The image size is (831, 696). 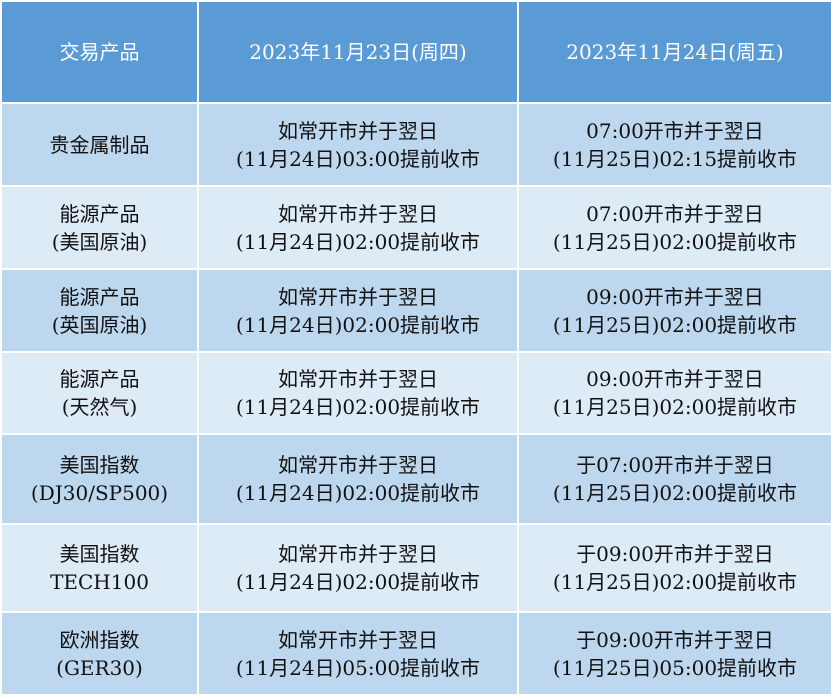 I want to click on cell-line: (11月25日)05:00提前收市, so click(x=675, y=667).